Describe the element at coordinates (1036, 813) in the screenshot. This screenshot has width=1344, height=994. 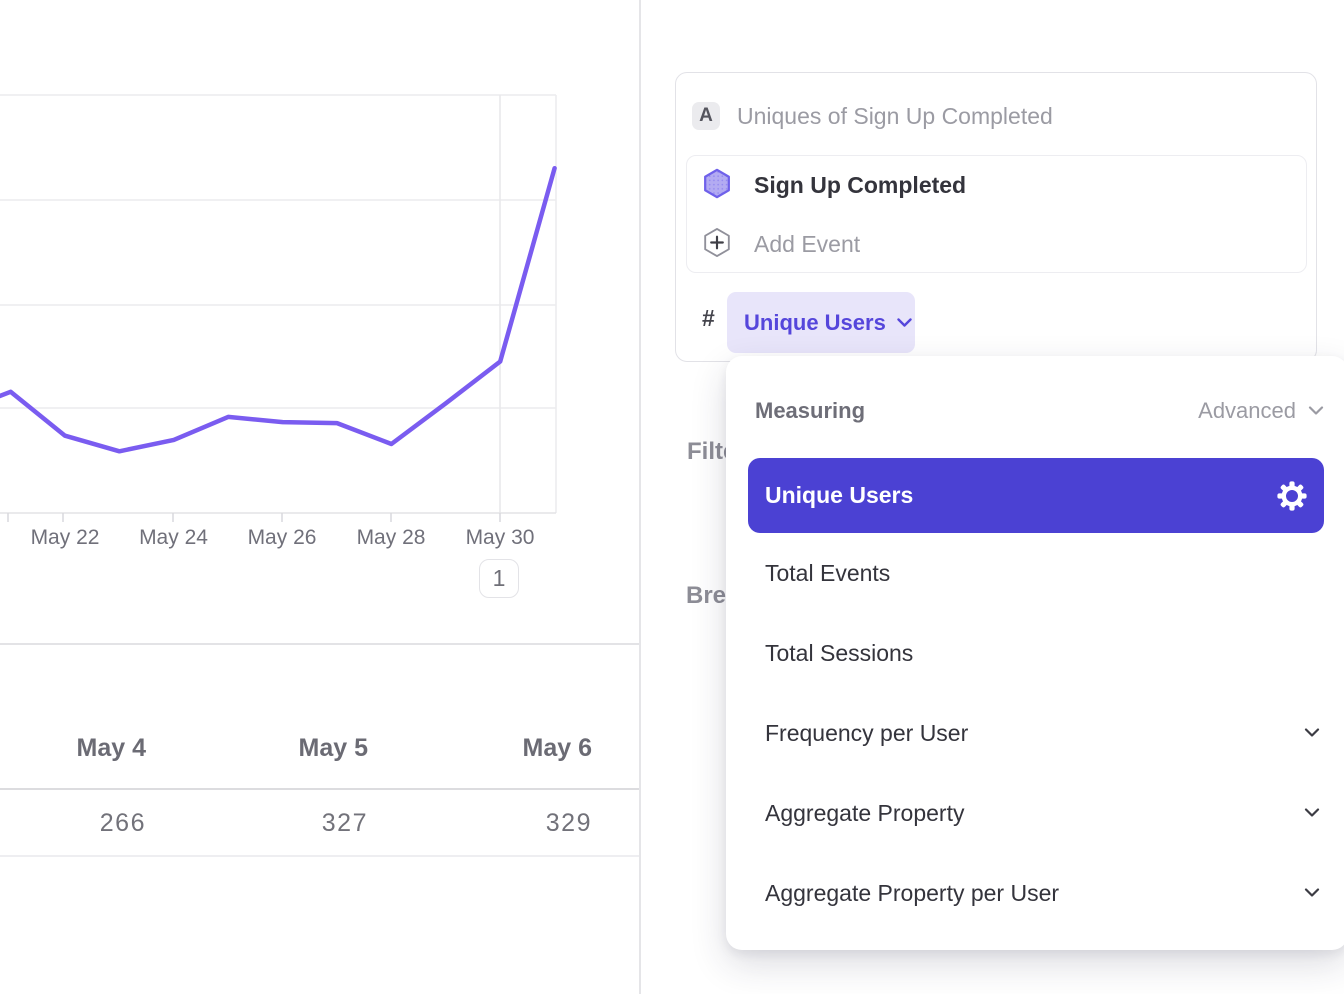
I see `menu-item-aggregate-property: Aggregate Property` at that location.